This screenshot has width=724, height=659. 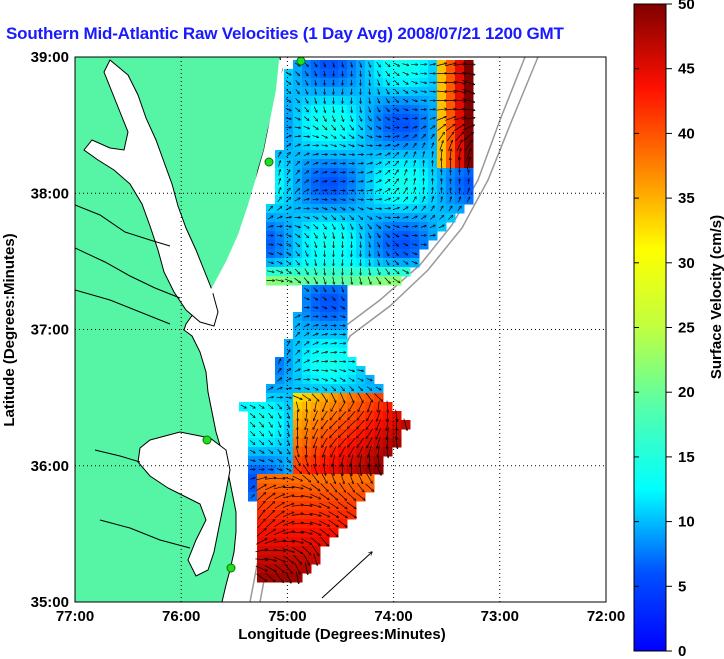 I want to click on x-axis-label: Longitude (Degrees:Minutes), so click(x=342, y=634).